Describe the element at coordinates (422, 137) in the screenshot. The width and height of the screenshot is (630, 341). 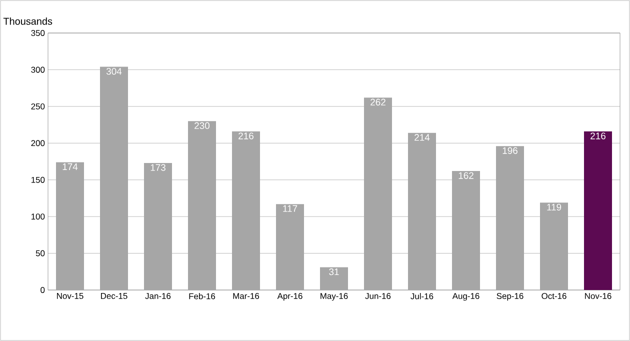
I see `data-label: 214` at that location.